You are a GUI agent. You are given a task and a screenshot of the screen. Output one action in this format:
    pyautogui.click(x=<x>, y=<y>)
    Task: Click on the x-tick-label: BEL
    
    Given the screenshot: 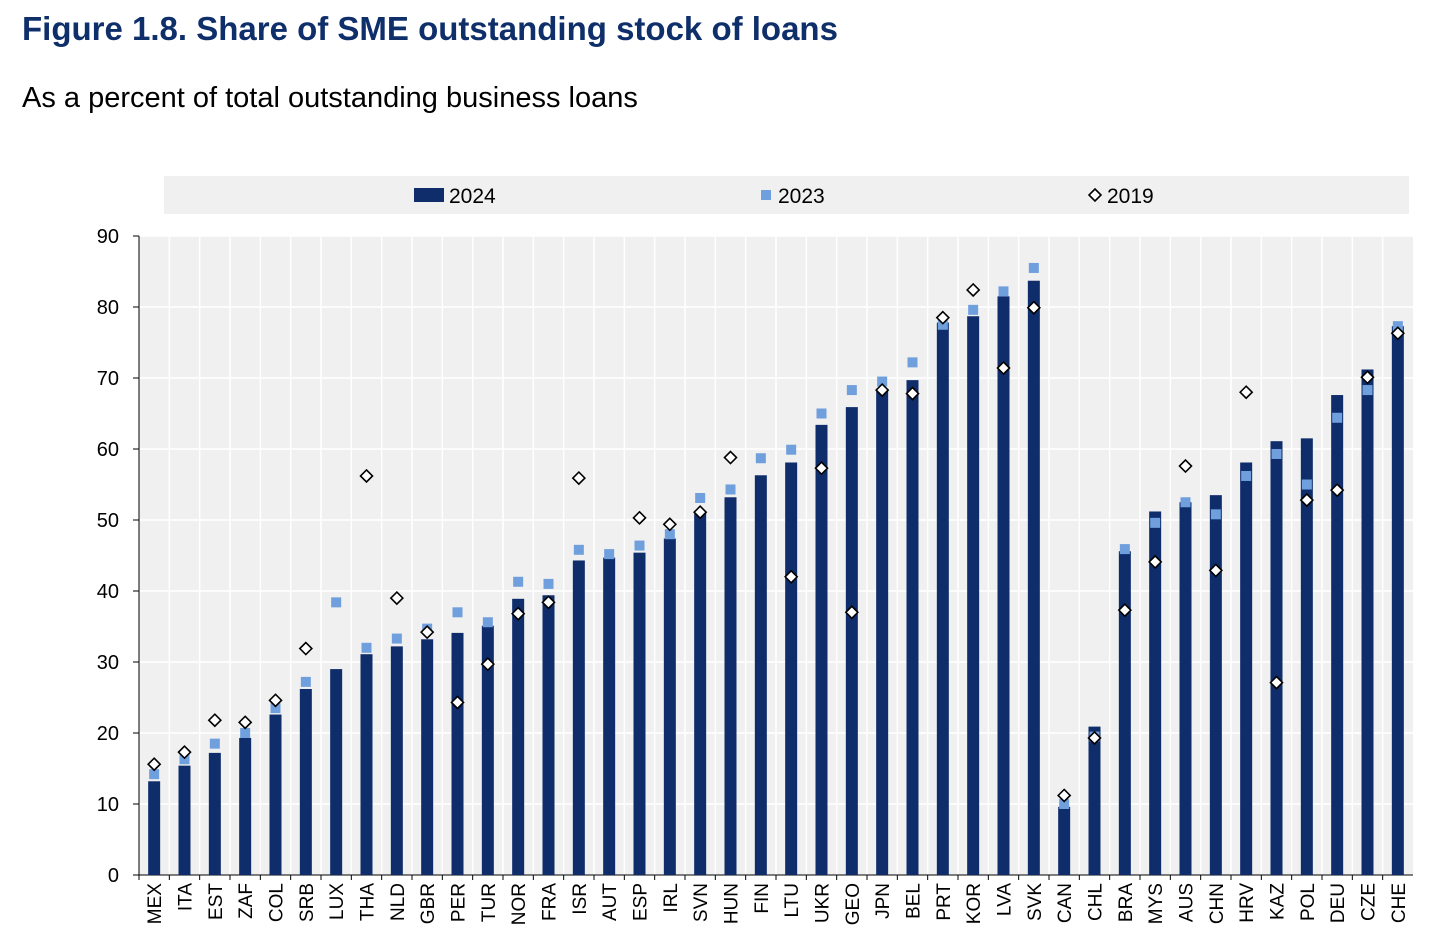 What is the action you would take?
    pyautogui.click(x=914, y=901)
    